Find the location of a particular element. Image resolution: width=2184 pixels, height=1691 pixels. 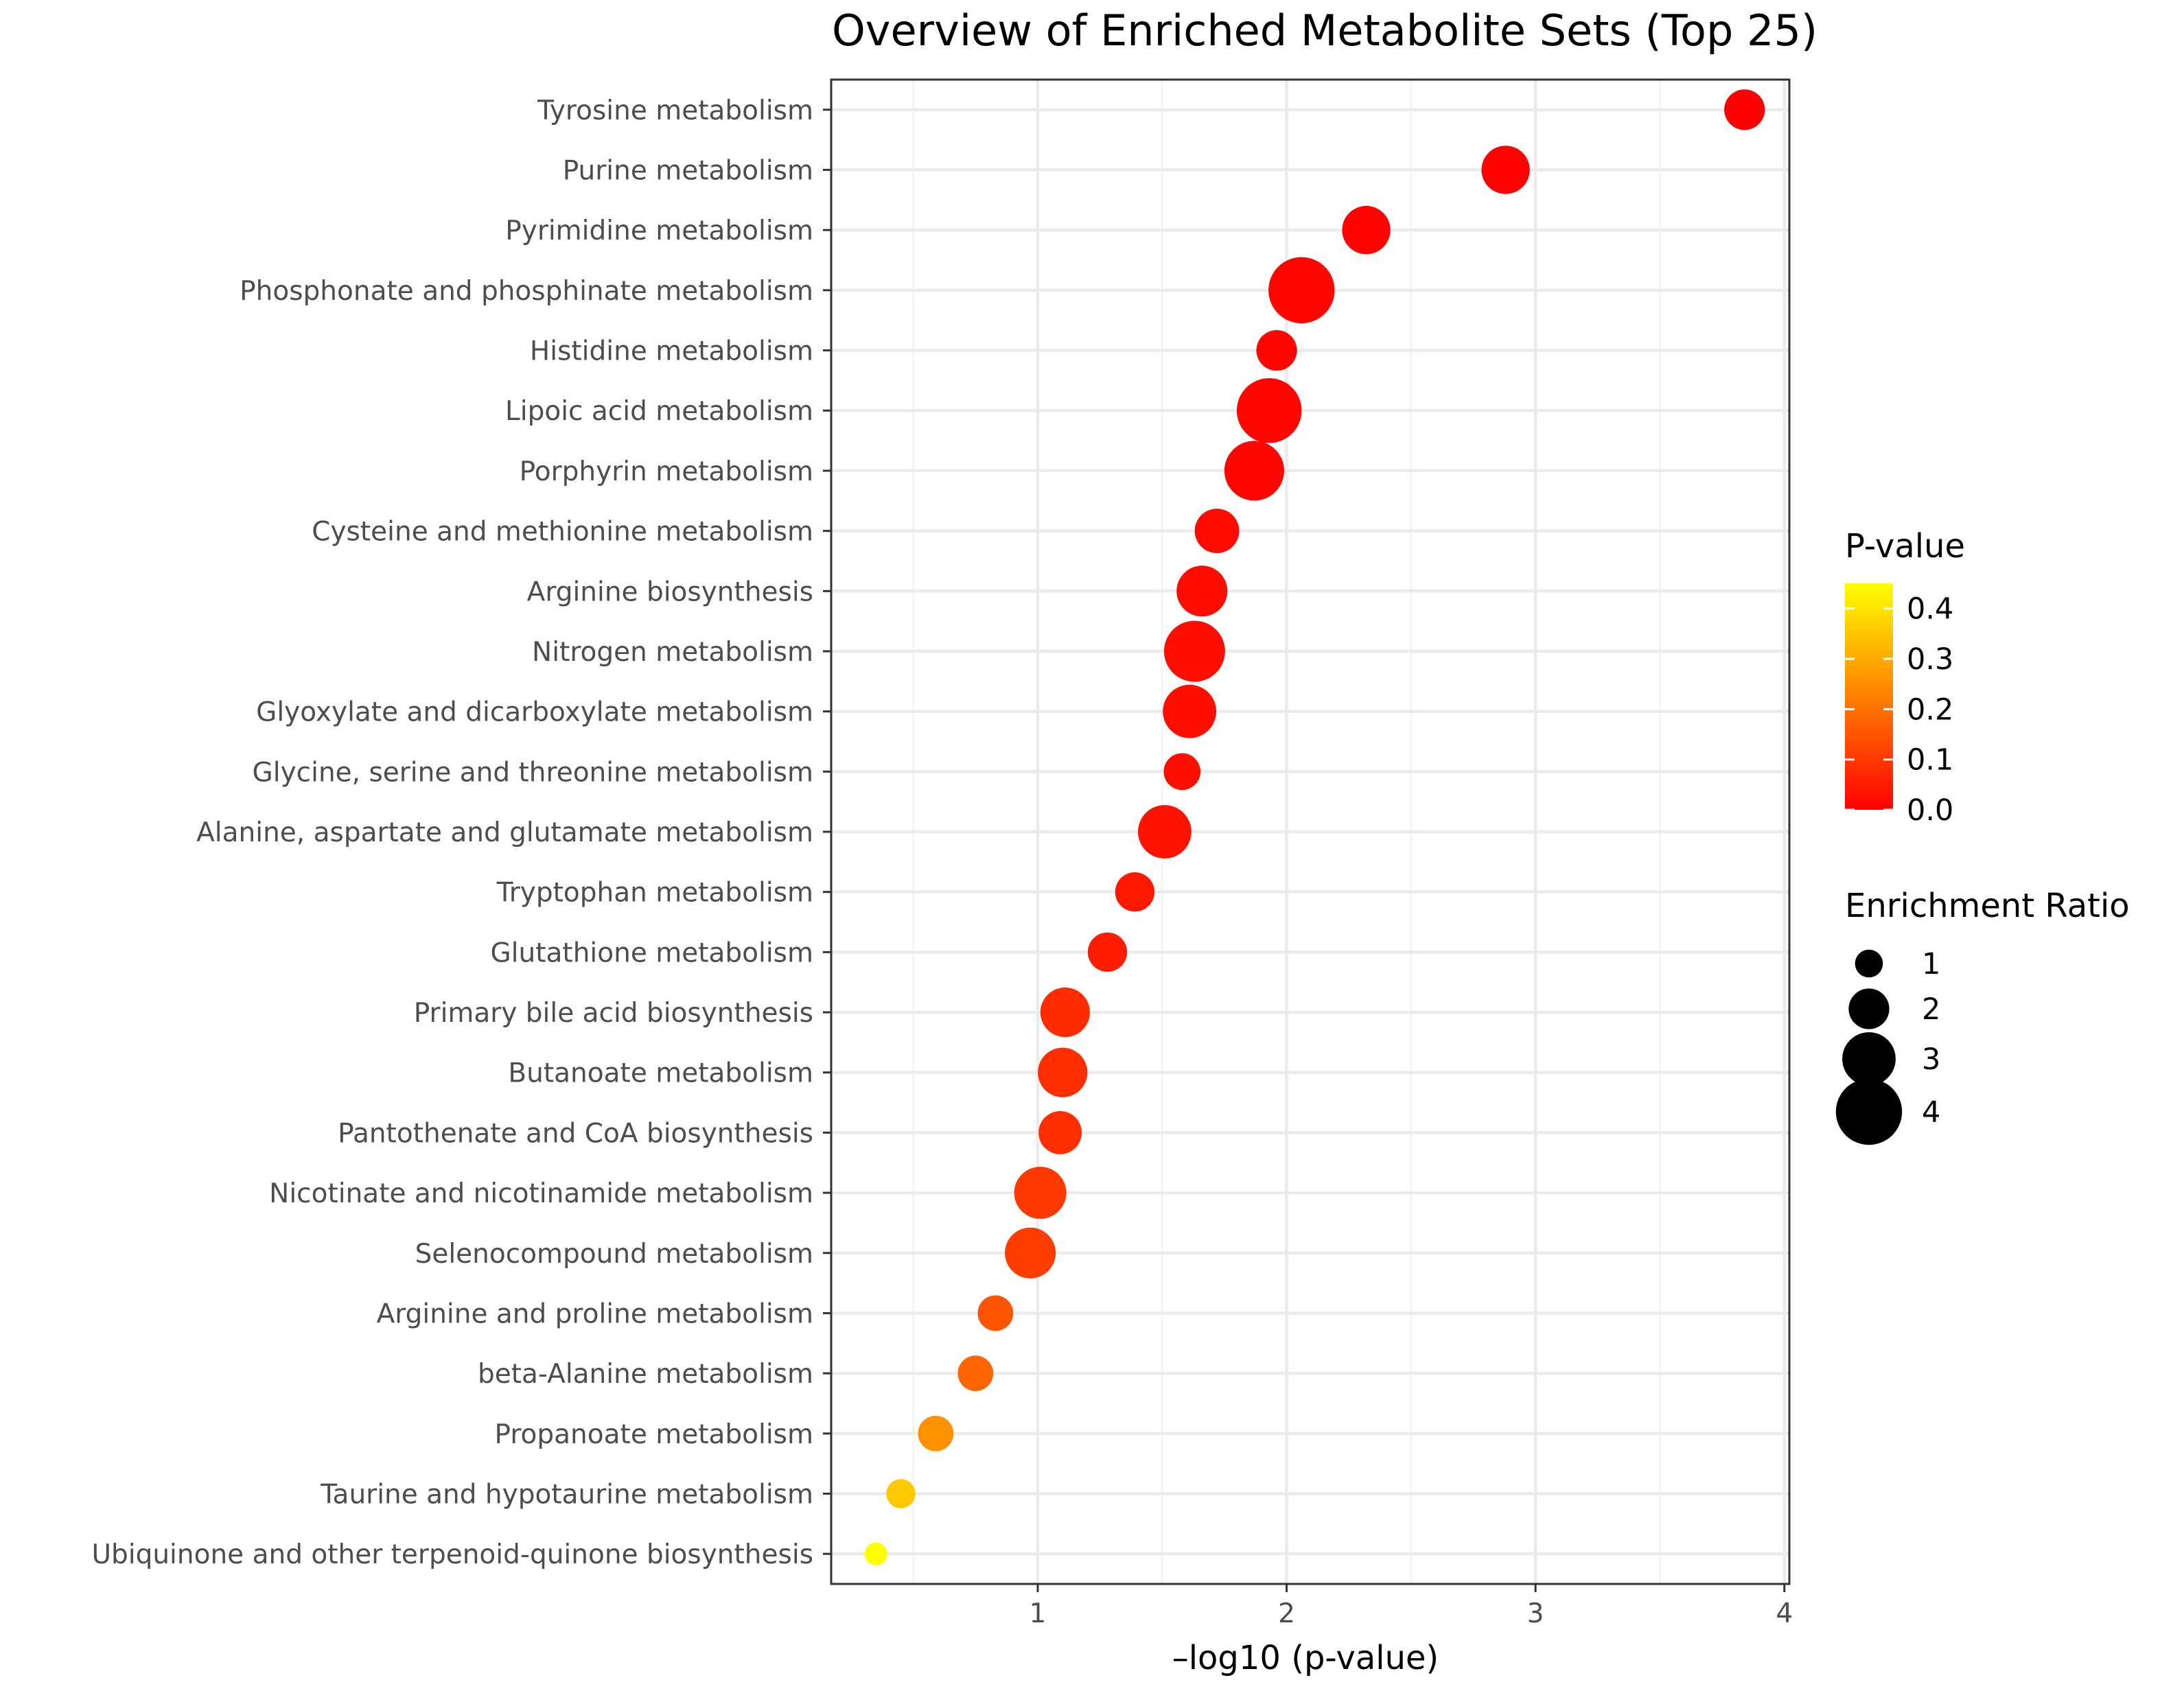

y-tick-label: Nitrogen metabolism is located at coordinates (672, 653).